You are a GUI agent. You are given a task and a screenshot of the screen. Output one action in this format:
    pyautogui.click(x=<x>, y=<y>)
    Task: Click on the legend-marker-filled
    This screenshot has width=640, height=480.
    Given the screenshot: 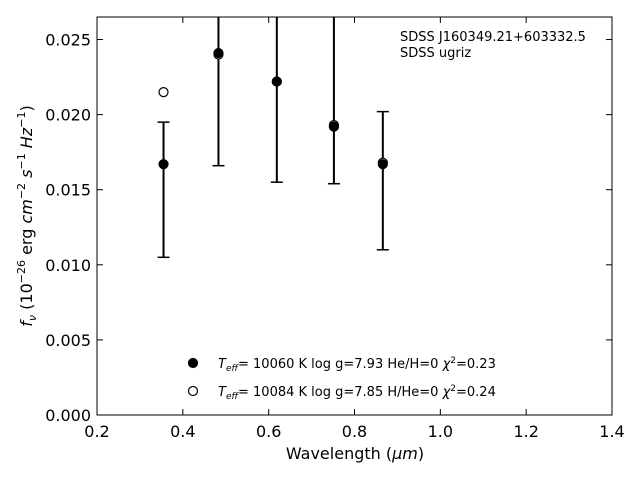 What is the action you would take?
    pyautogui.click(x=193, y=363)
    